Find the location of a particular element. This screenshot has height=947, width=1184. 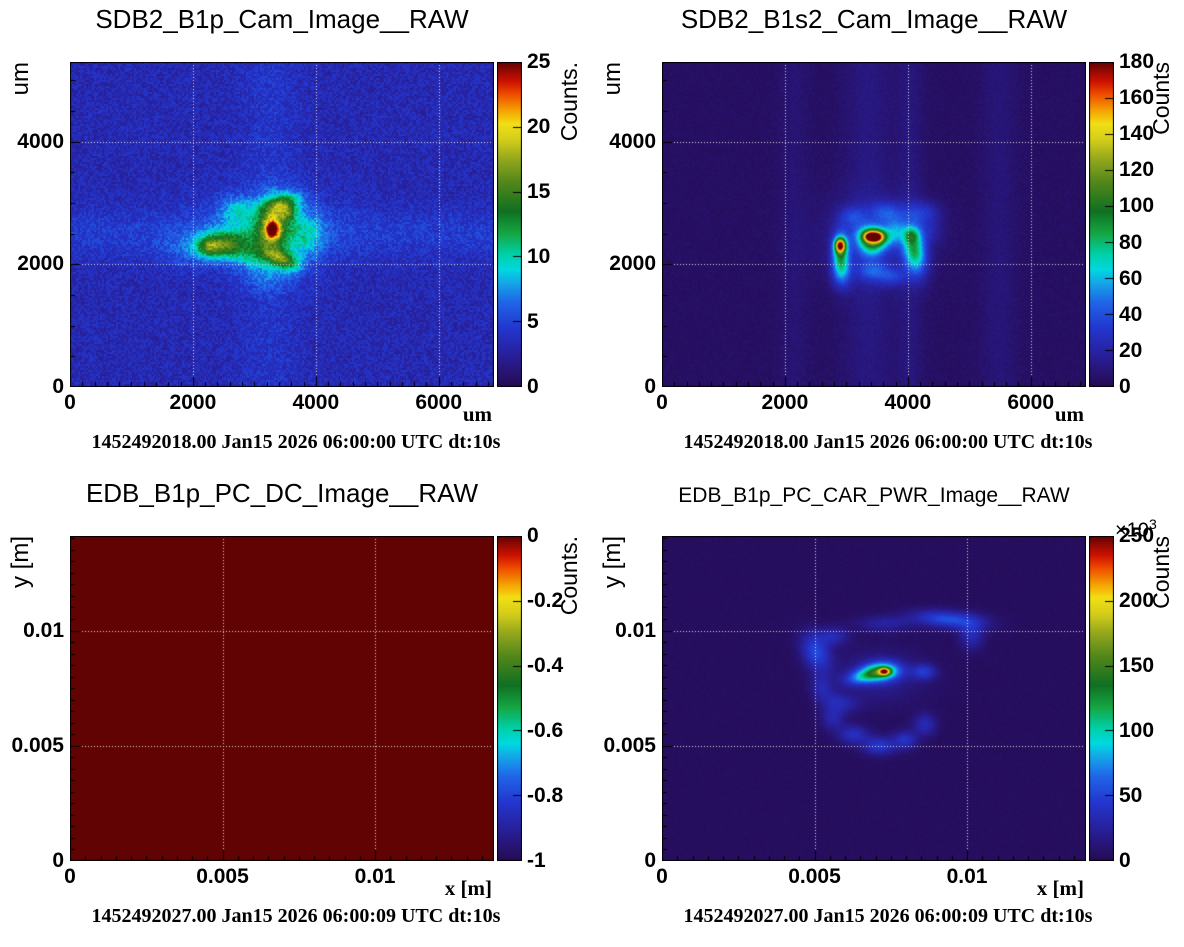

colorbar-tick-label: 80 is located at coordinates (1131, 242).